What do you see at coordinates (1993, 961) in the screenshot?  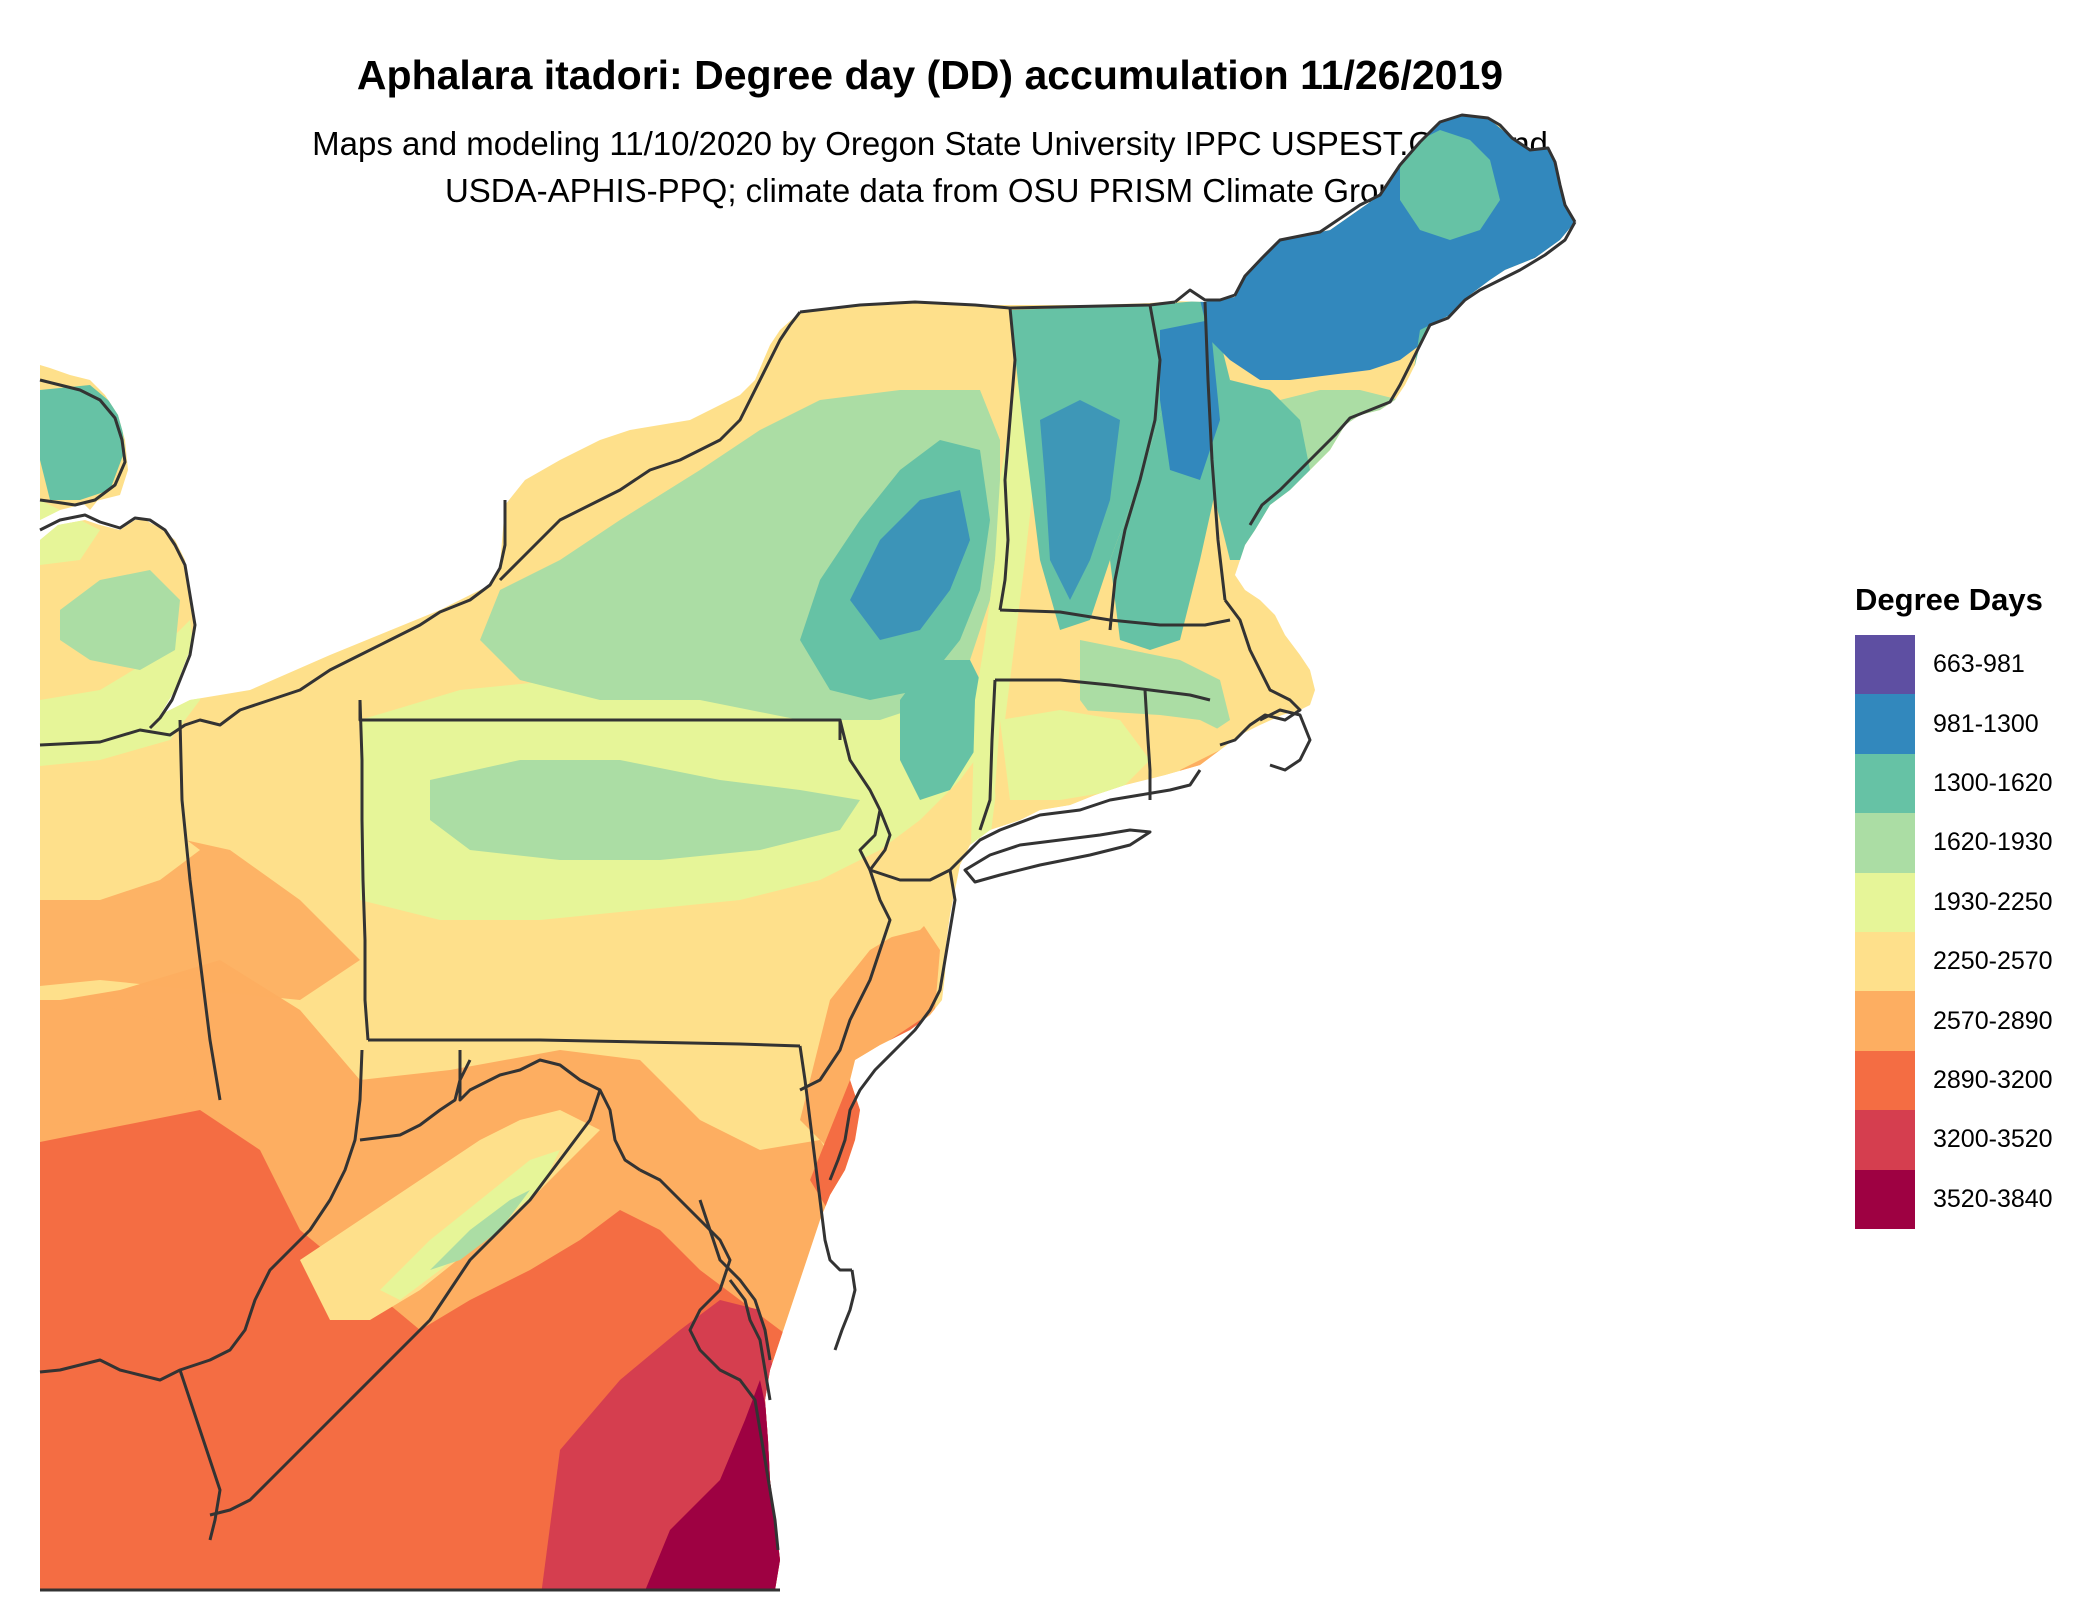 I see `legend-label: 2250-2570` at bounding box center [1993, 961].